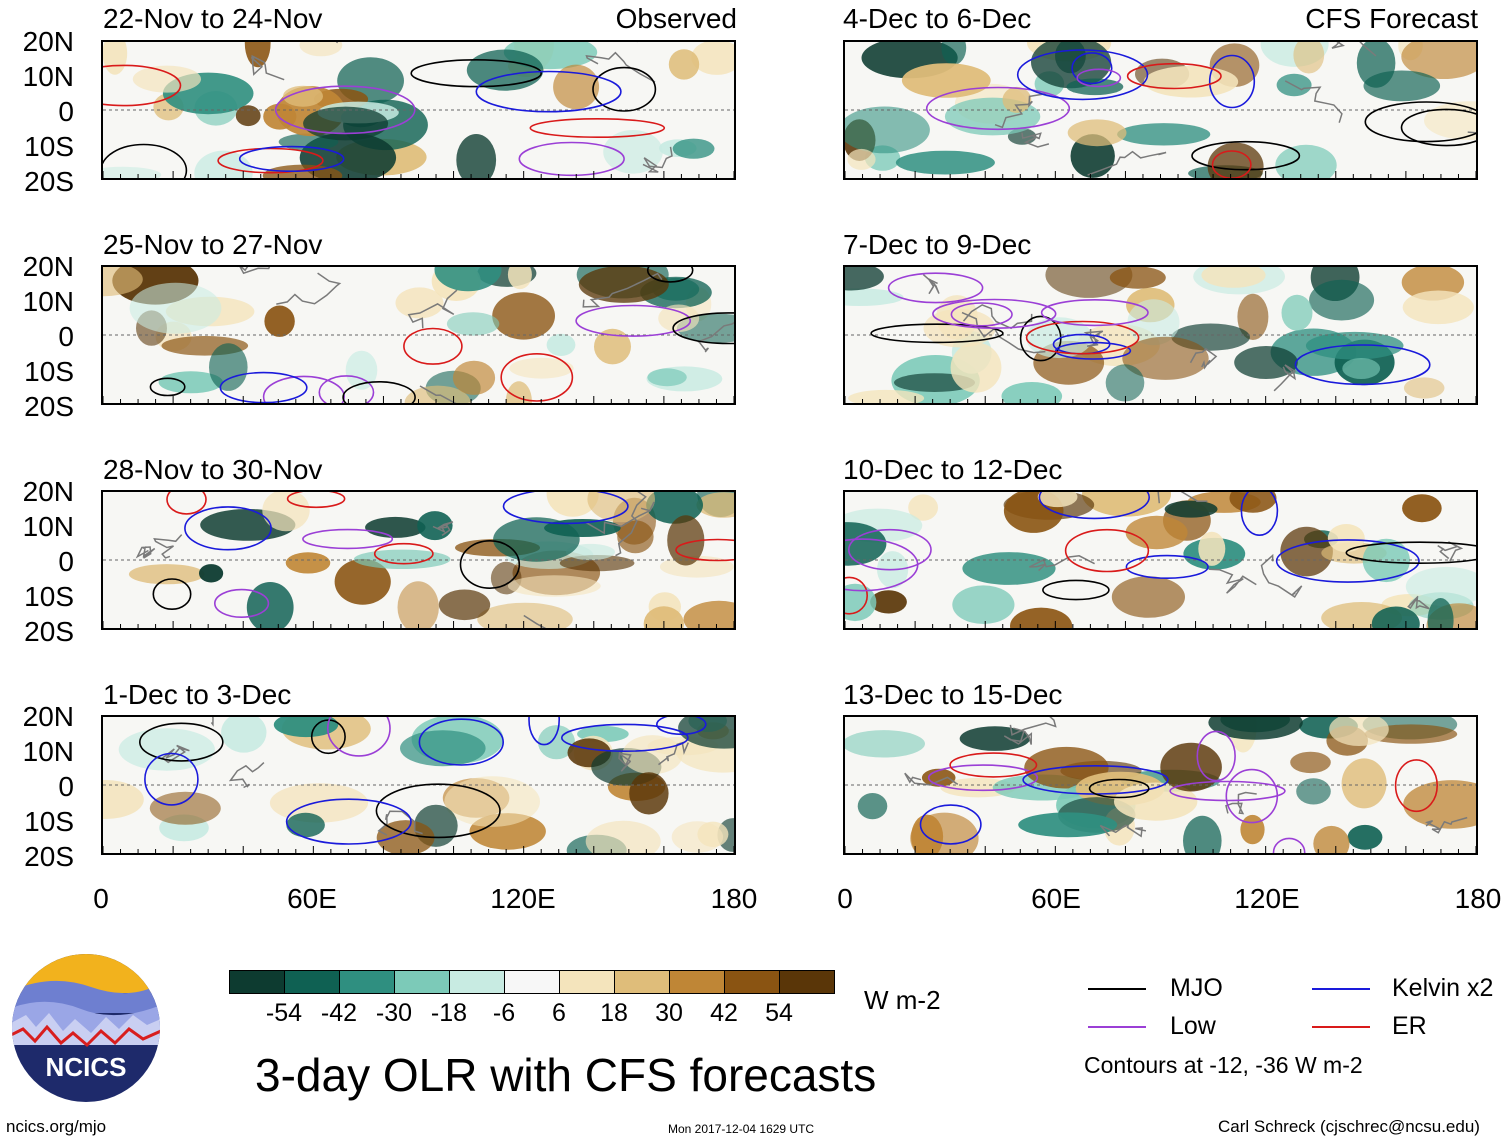 This screenshot has width=1510, height=1142. What do you see at coordinates (101, 898) in the screenshot?
I see `lon-tick-0-left: 0` at bounding box center [101, 898].